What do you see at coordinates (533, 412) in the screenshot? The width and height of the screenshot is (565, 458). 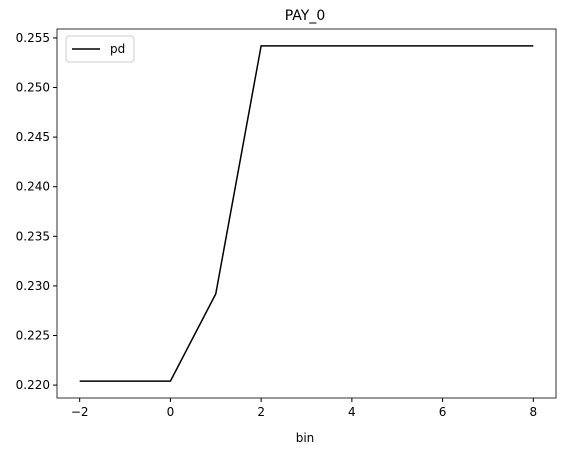 I see `x-tick-label: 8` at bounding box center [533, 412].